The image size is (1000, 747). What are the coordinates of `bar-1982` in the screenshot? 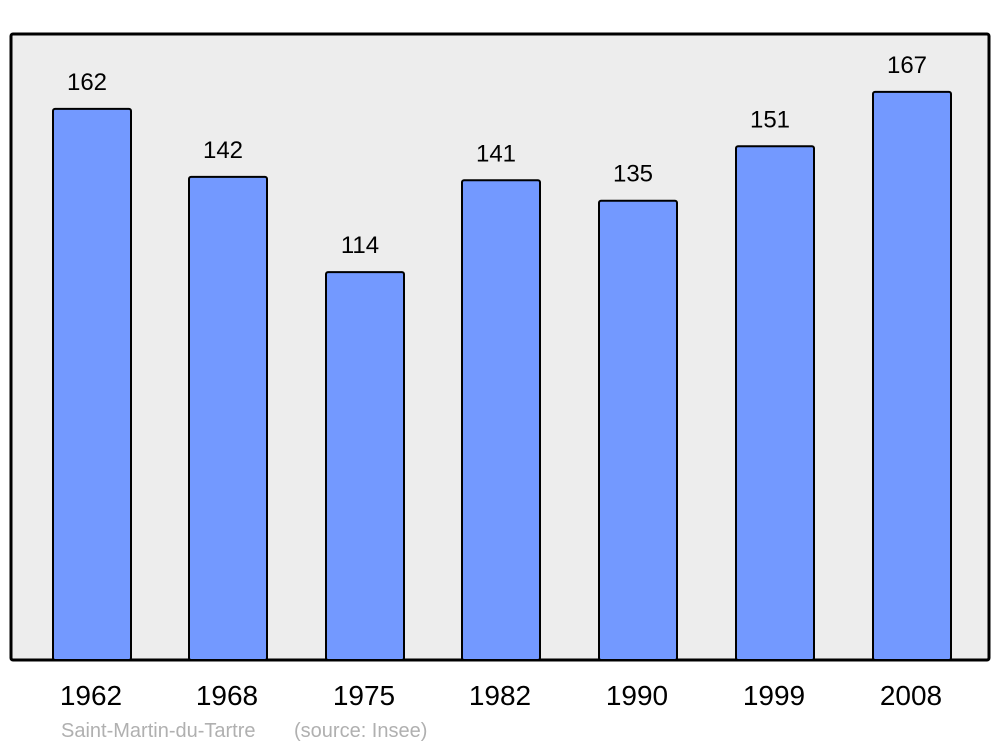 It's located at (501, 420).